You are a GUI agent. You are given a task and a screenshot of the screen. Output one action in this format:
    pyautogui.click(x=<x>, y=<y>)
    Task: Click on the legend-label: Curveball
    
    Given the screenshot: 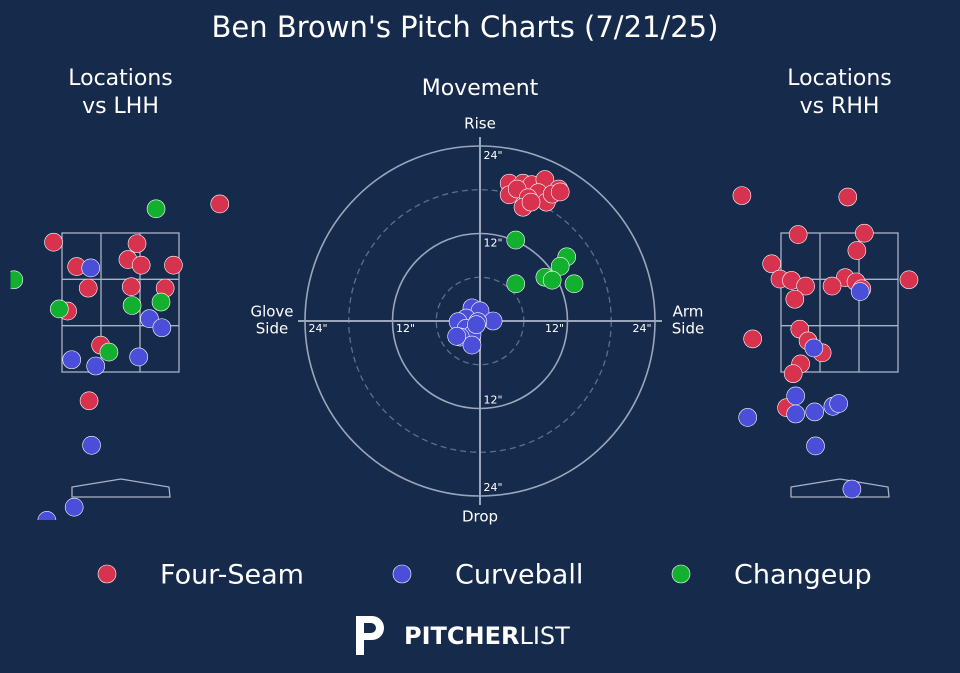 What is the action you would take?
    pyautogui.click(x=519, y=575)
    